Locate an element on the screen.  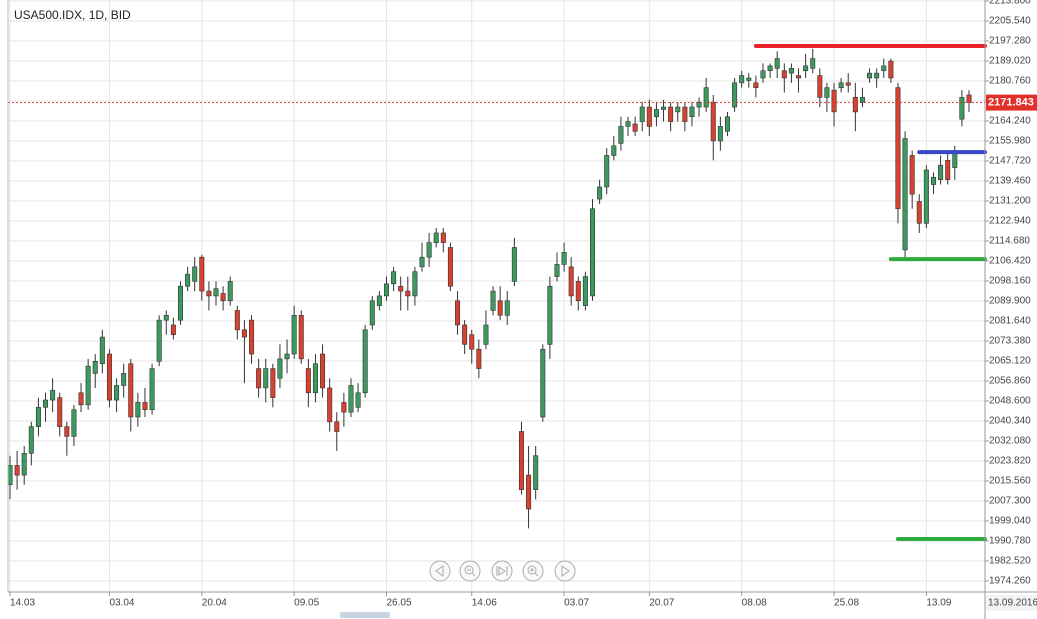
y-tick-label: 2147.720 is located at coordinates (1010, 161).